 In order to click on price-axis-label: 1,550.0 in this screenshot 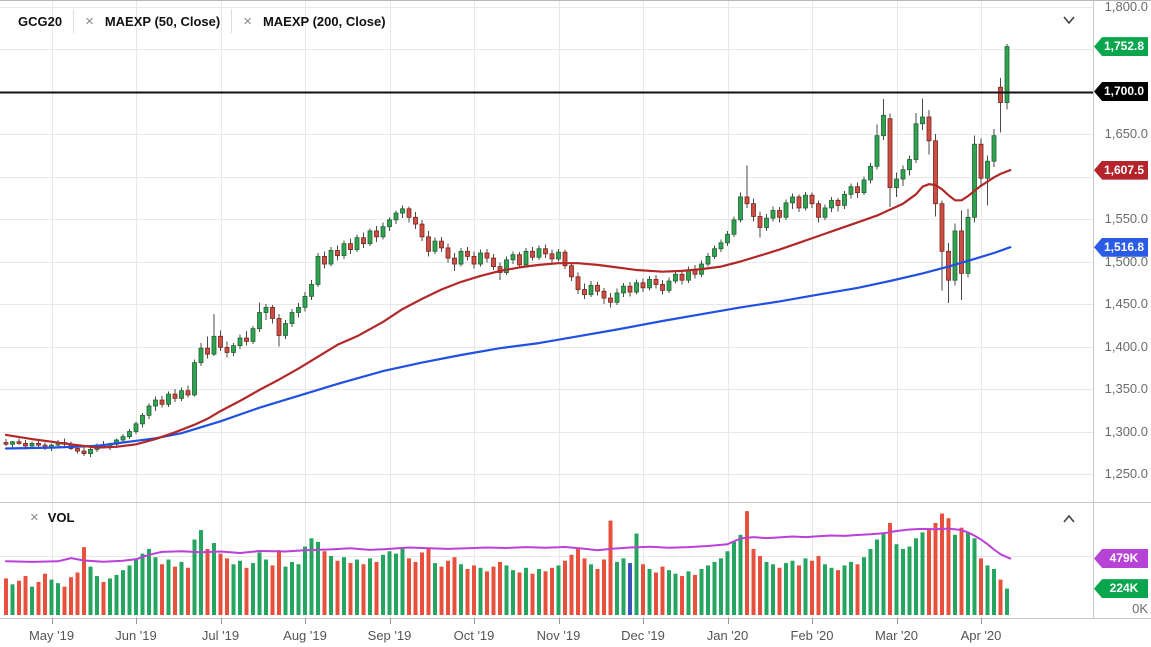, I will do `click(1126, 218)`.